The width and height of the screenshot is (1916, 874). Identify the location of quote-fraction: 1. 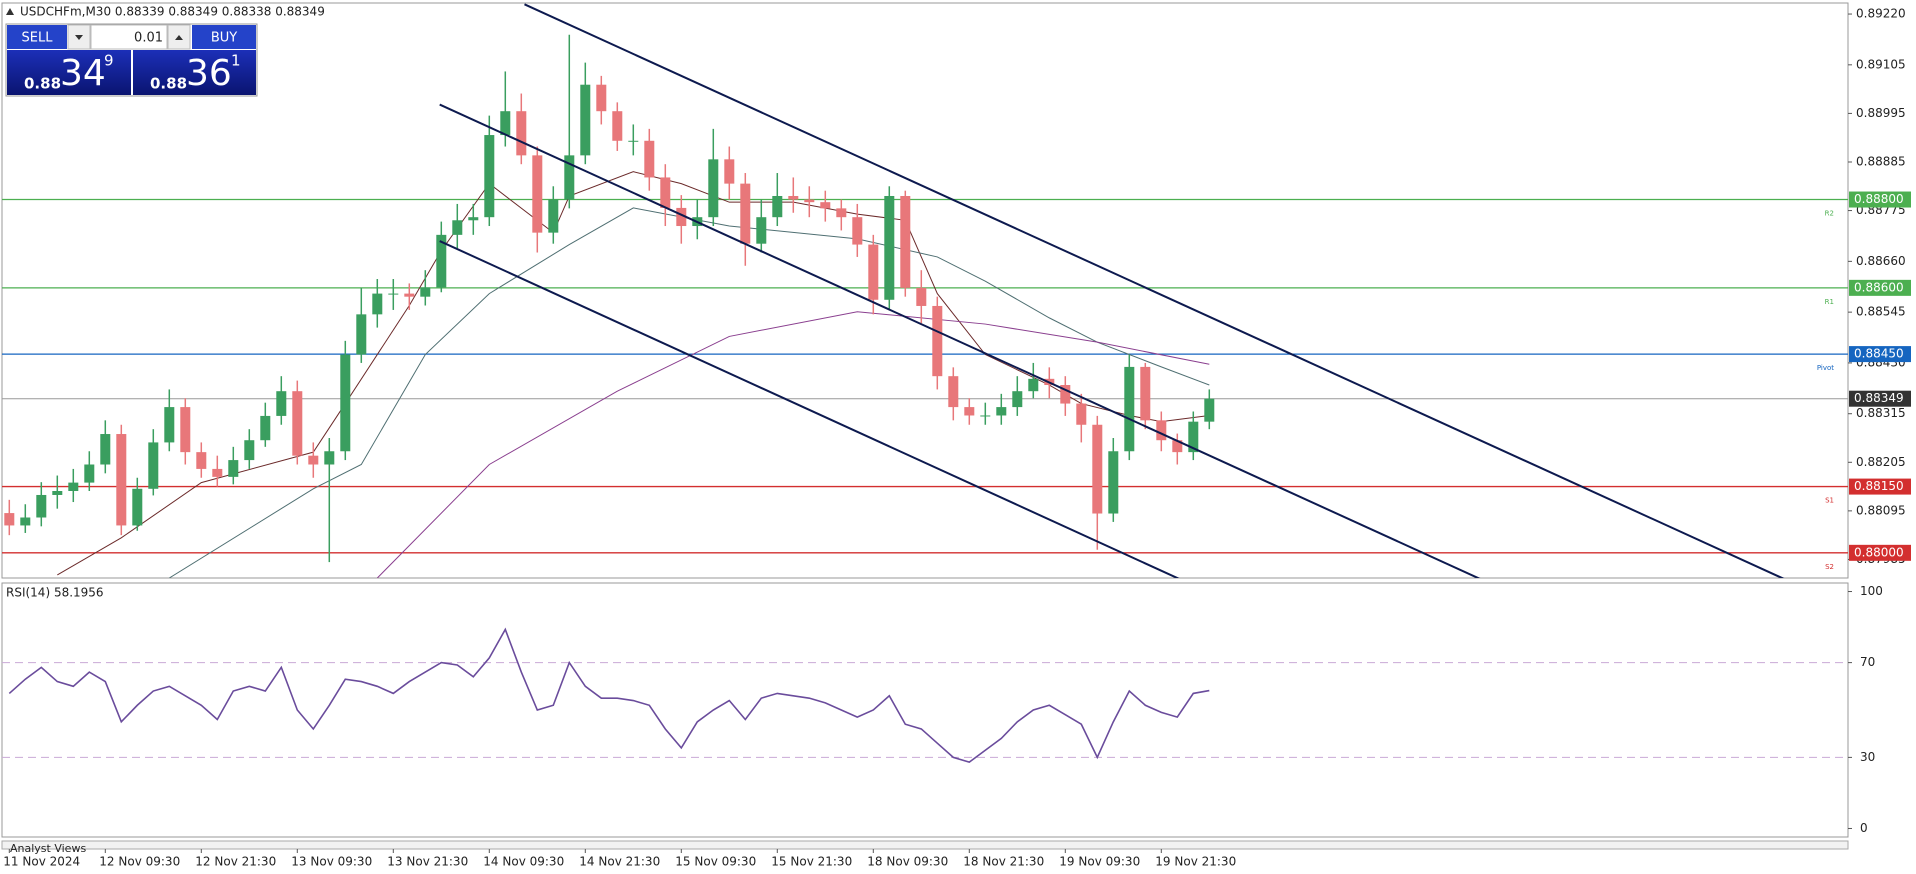
(236, 61).